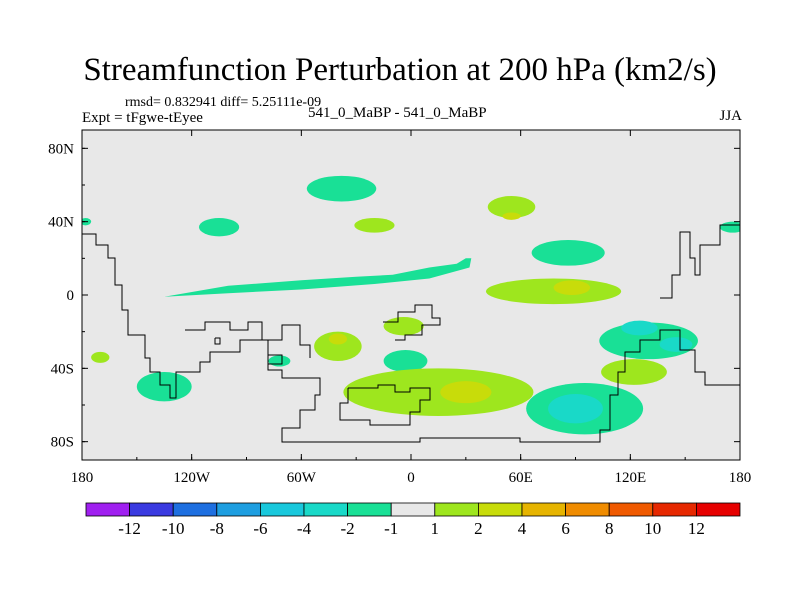 This screenshot has height=600, width=800. I want to click on colorbar-label-9: 4, so click(522, 528).